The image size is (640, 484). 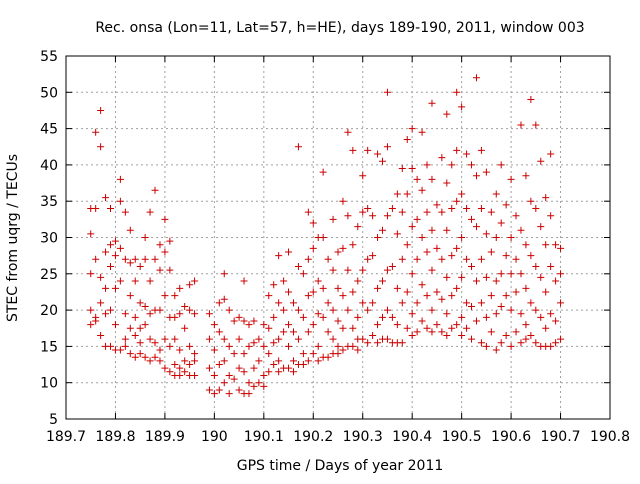 What do you see at coordinates (49, 57) in the screenshot?
I see `y-tick-label: 55` at bounding box center [49, 57].